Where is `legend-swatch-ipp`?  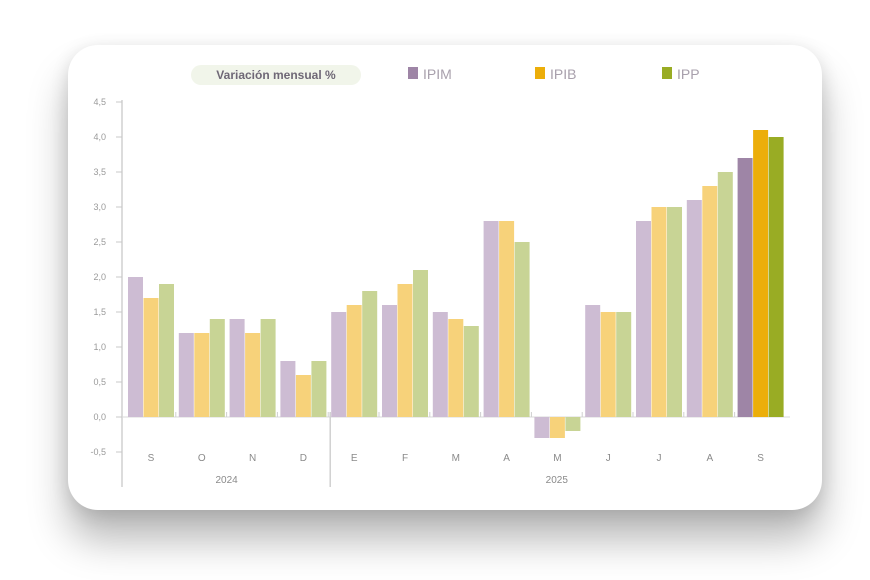
legend-swatch-ipp is located at coordinates (667, 73).